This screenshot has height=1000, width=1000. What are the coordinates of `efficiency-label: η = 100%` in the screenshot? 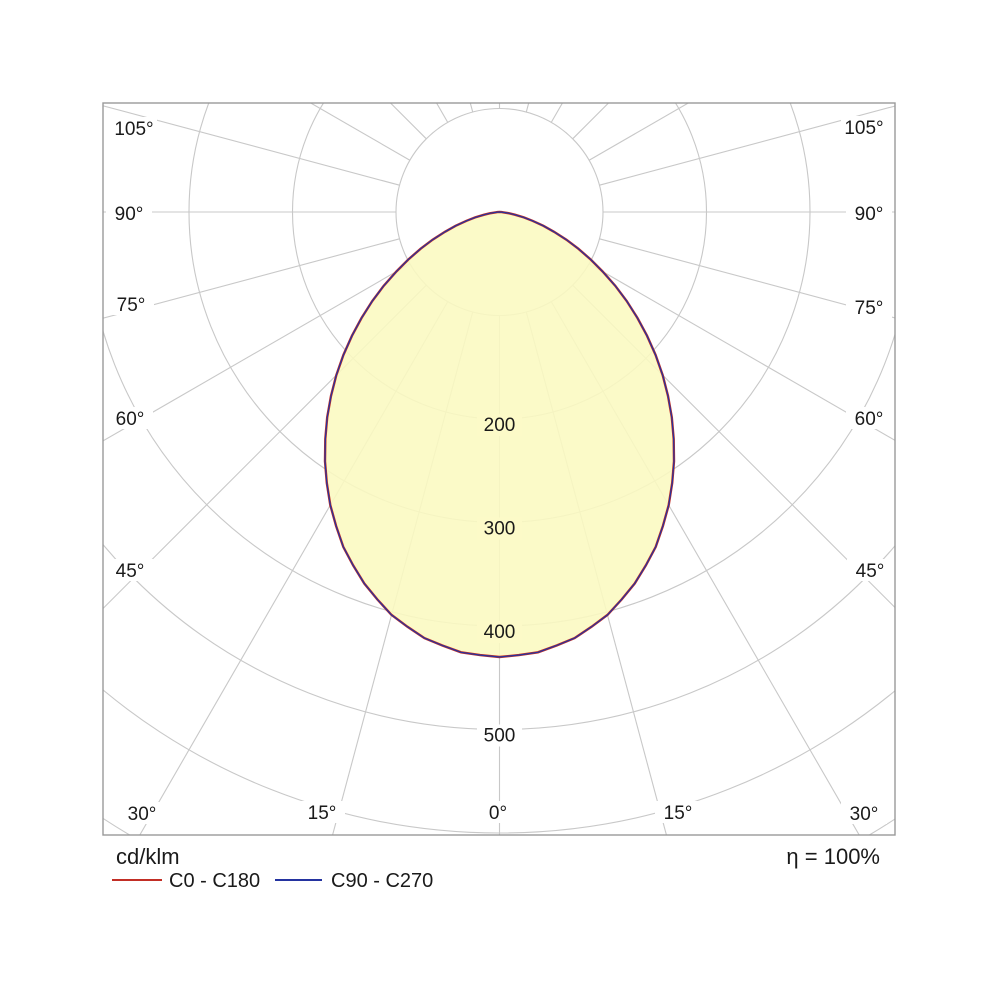 It's located at (833, 856).